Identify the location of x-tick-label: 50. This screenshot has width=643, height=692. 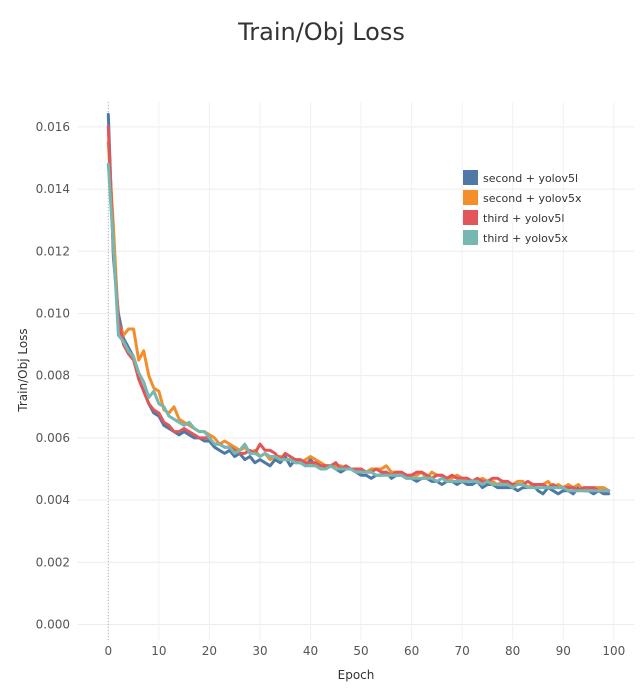
(360, 651).